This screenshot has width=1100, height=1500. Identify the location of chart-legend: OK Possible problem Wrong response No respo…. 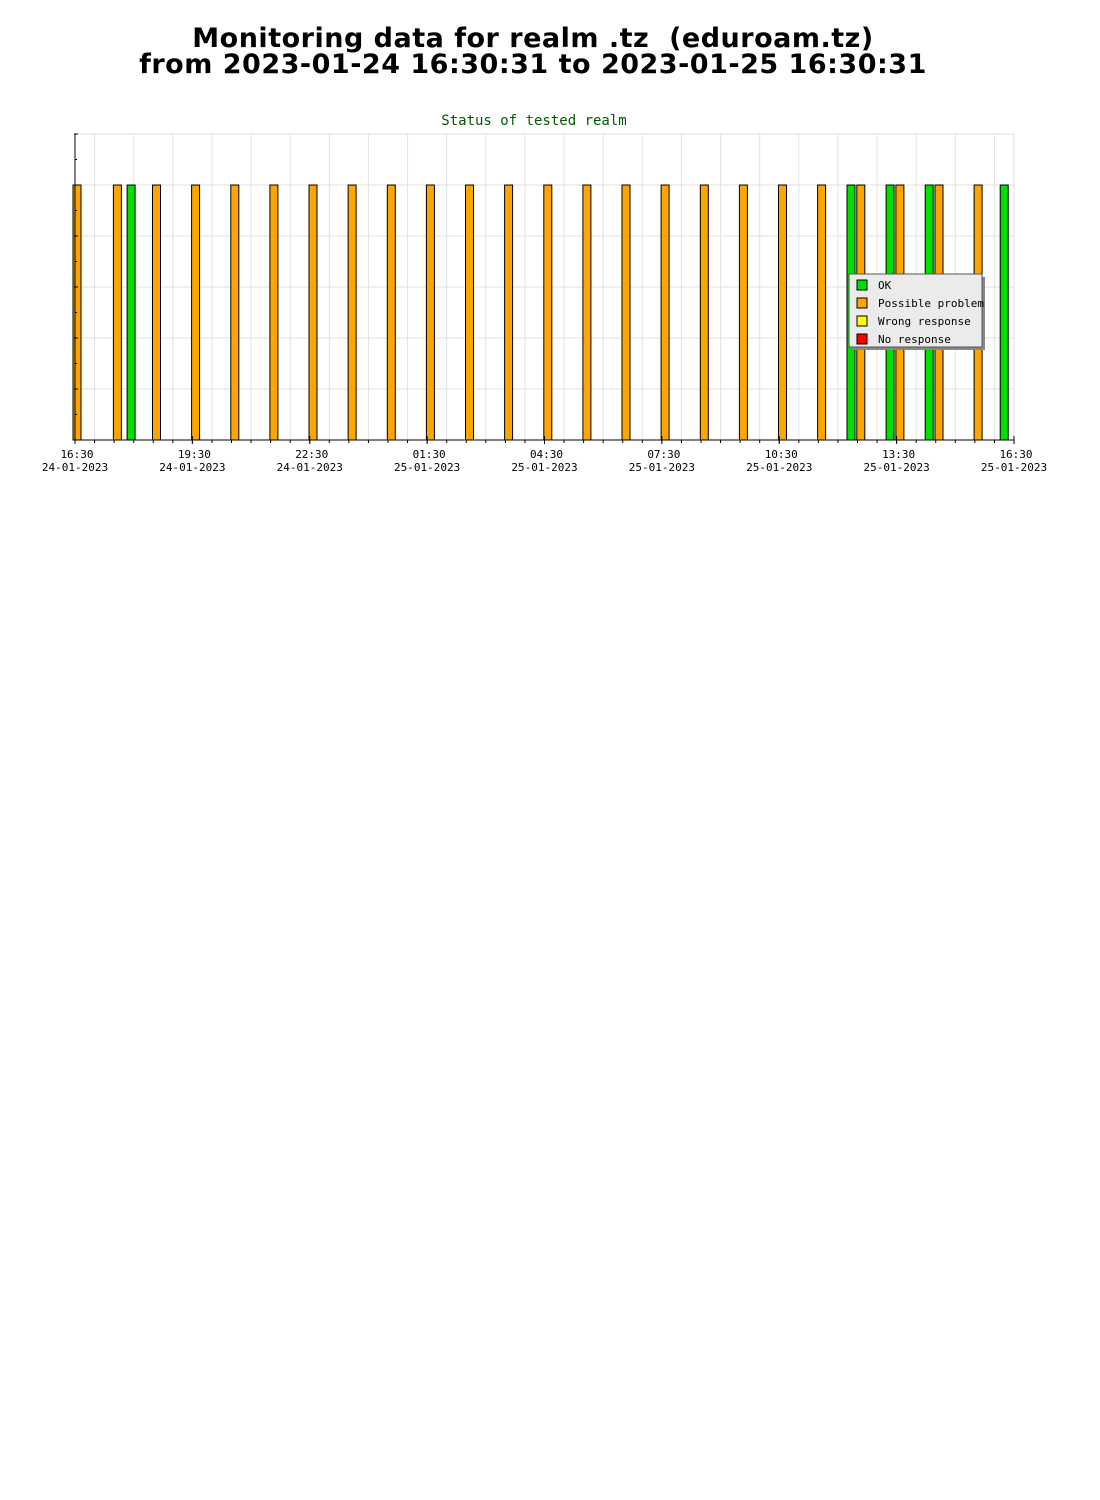
(916, 311).